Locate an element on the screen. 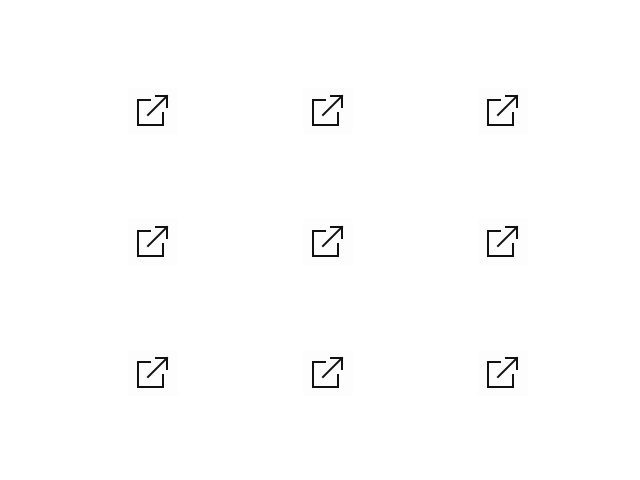  external-link-button-r2c2 is located at coordinates (328, 242).